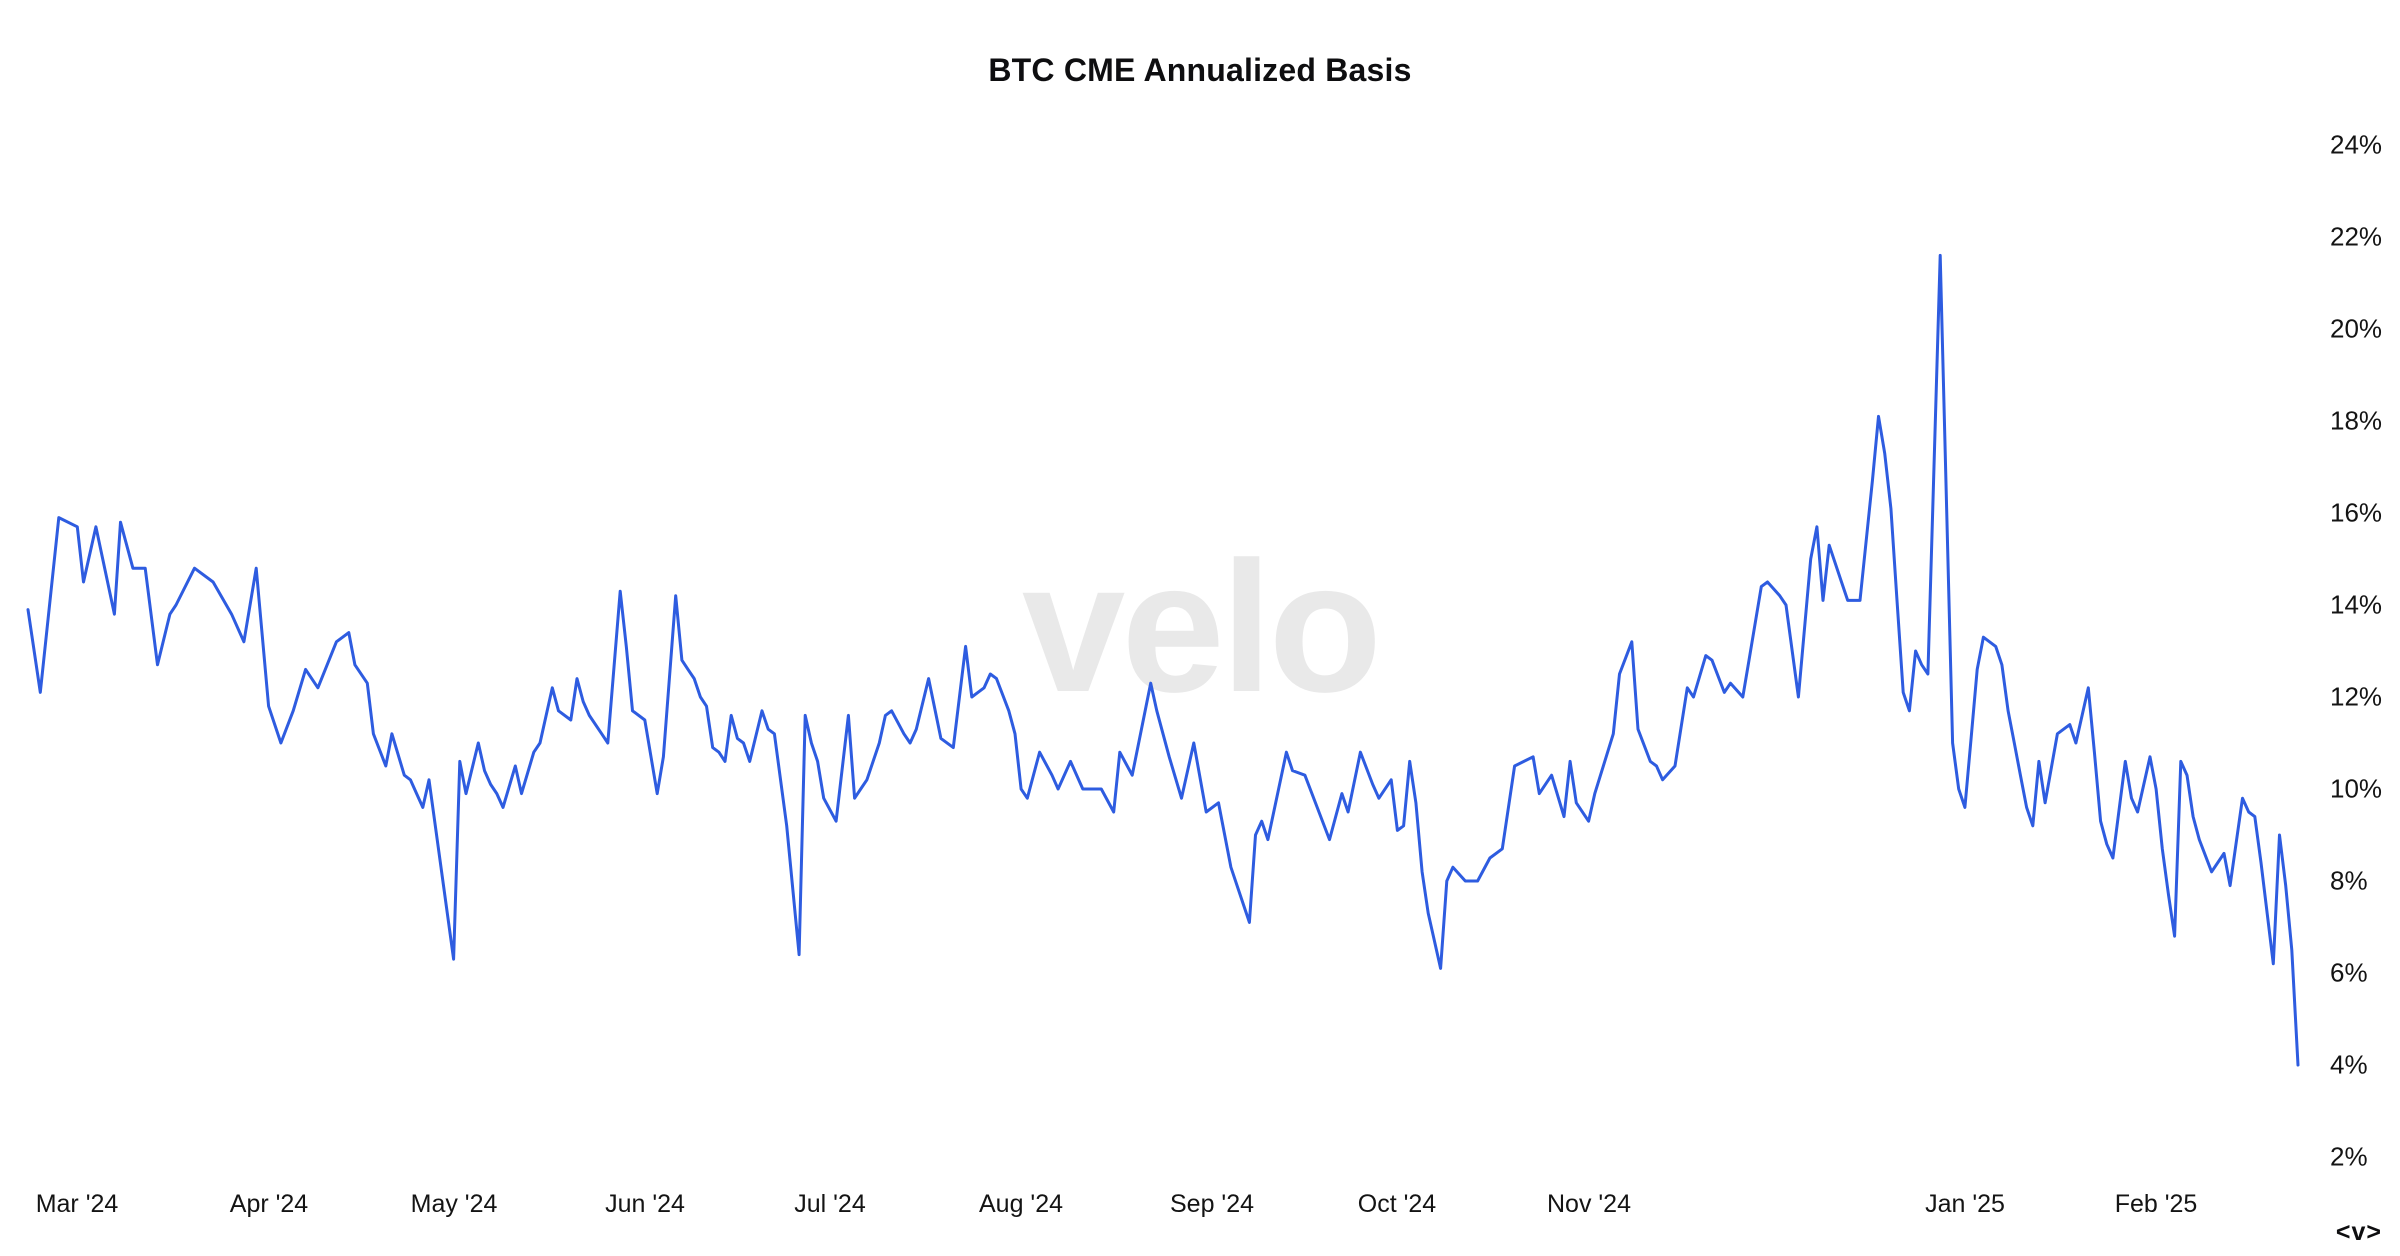 This screenshot has width=2400, height=1256. I want to click on y-axis-label: 20%, so click(2356, 328).